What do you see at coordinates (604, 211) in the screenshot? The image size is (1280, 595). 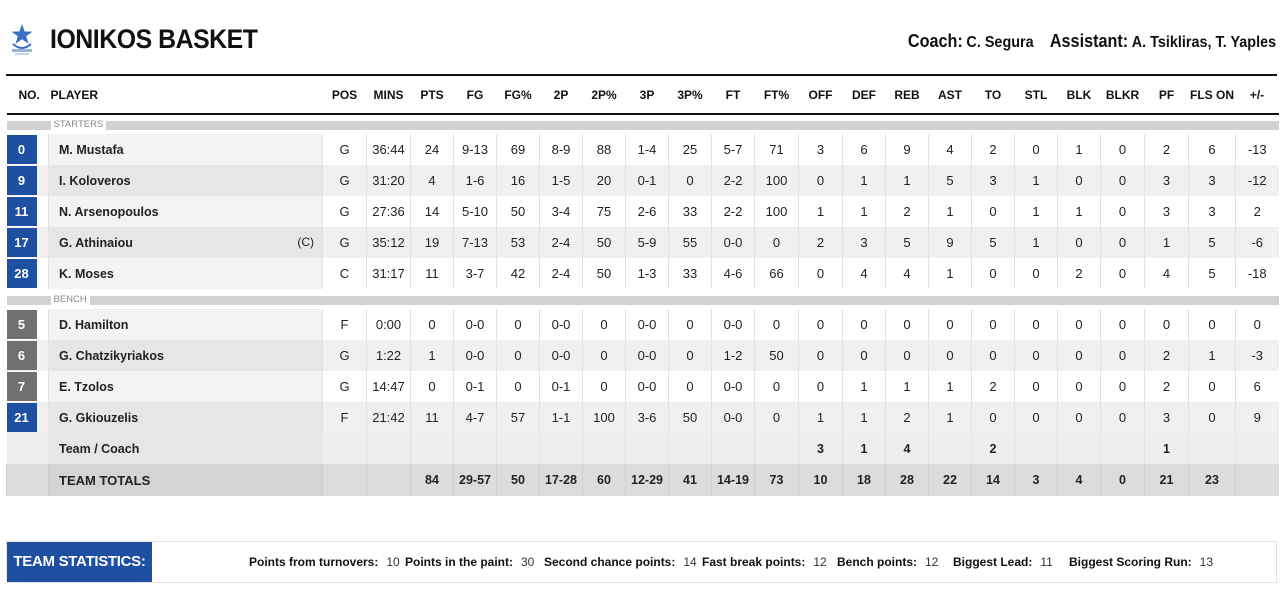 I see `stat-cell: 75` at bounding box center [604, 211].